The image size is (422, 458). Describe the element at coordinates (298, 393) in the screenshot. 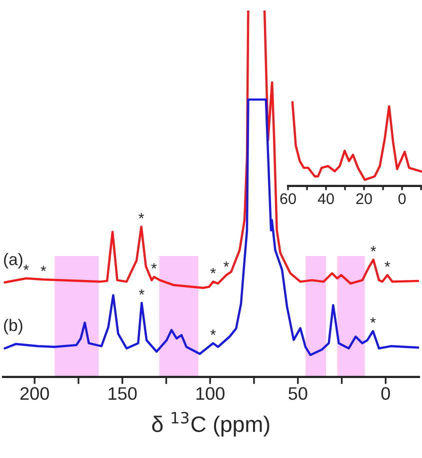

I see `x-tick-label: 50` at that location.